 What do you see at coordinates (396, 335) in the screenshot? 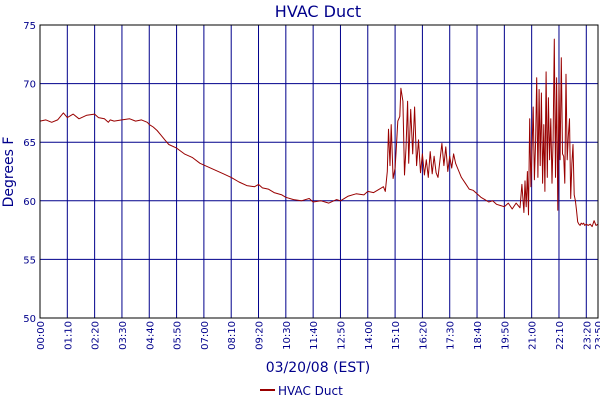
I see `x-tick-label: 15:10` at bounding box center [396, 335].